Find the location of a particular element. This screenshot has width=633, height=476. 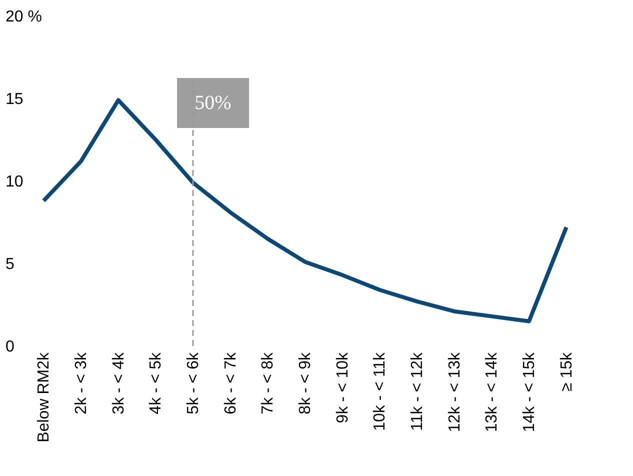

x-tick-label: 4k - < 5k is located at coordinates (156, 383).